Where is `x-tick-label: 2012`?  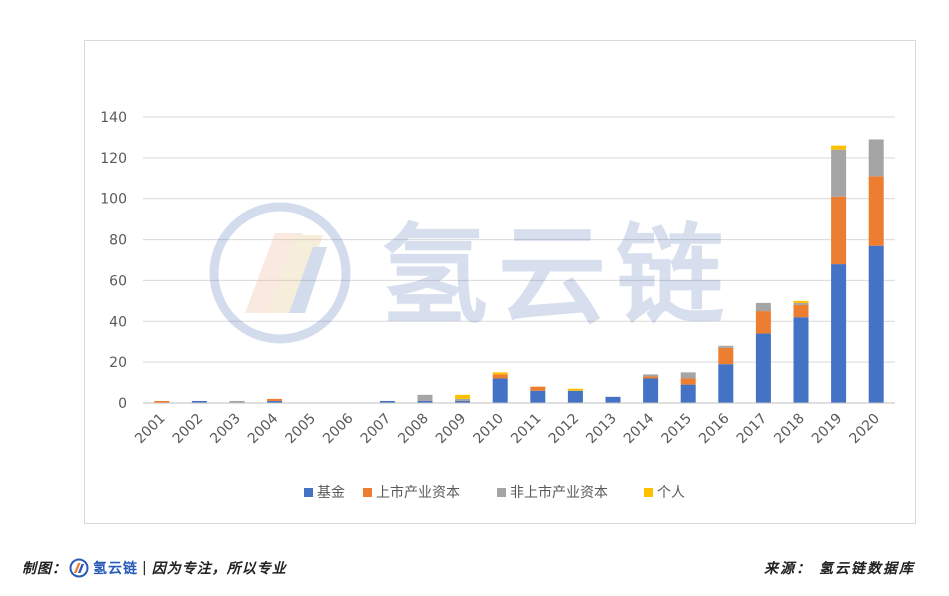
x-tick-label: 2012 is located at coordinates (564, 429).